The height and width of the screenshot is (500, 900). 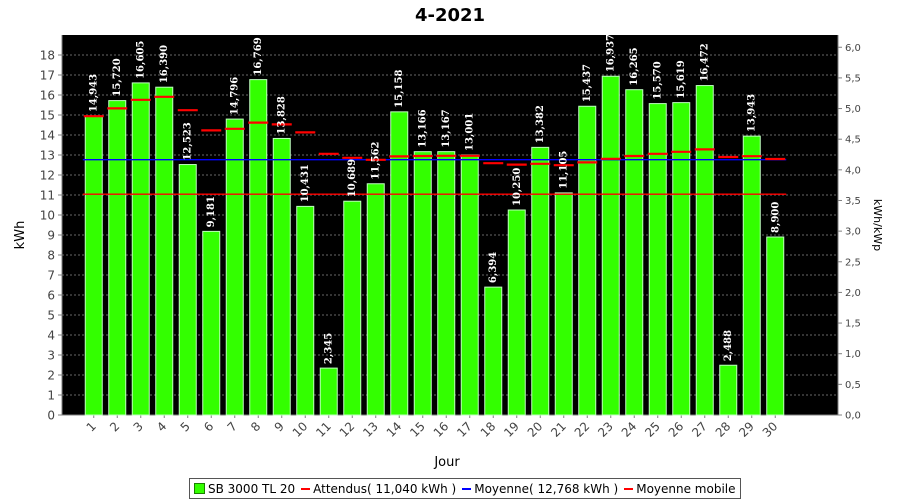 What do you see at coordinates (728, 345) in the screenshot?
I see `bar-value-label: 2,488` at bounding box center [728, 345].